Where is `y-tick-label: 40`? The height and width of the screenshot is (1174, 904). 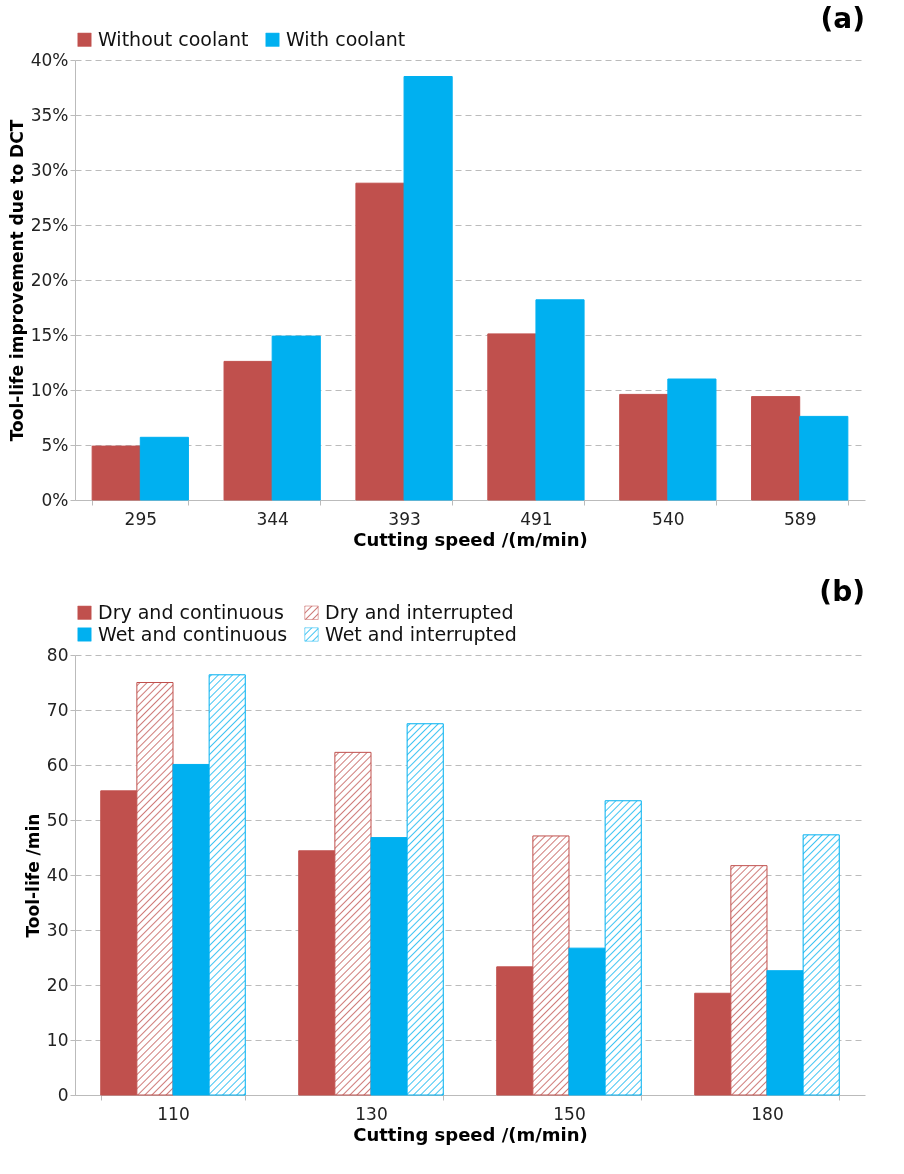
y-tick-label: 40 is located at coordinates (57, 874).